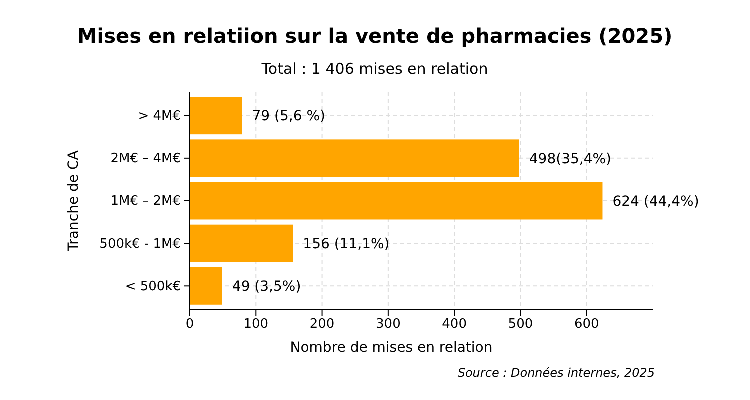 The width and height of the screenshot is (750, 400). I want to click on data-label: 498(35,4%), so click(570, 159).